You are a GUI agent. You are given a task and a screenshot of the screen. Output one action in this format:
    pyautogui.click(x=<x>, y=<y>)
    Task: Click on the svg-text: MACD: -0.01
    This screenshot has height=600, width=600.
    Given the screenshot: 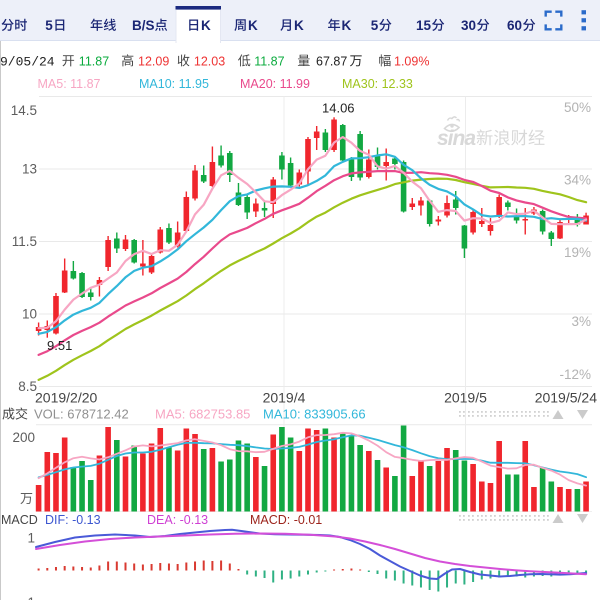 What is the action you would take?
    pyautogui.click(x=286, y=520)
    